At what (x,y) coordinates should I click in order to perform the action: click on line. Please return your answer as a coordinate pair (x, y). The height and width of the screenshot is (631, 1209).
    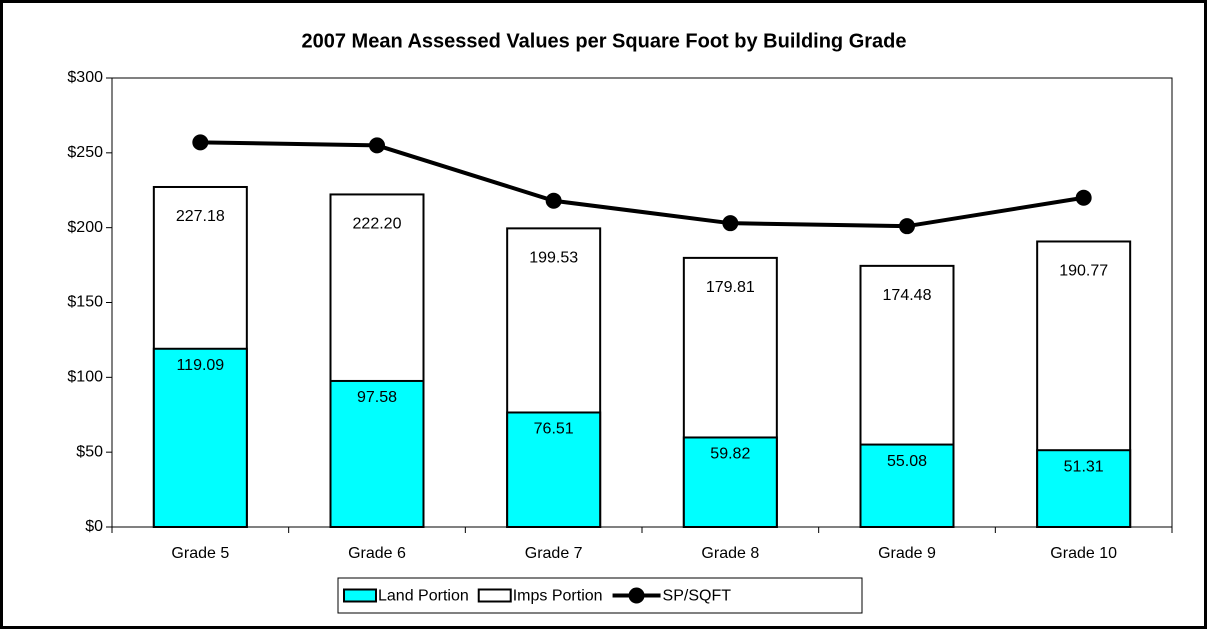
    Looking at the image, I should click on (642, 184).